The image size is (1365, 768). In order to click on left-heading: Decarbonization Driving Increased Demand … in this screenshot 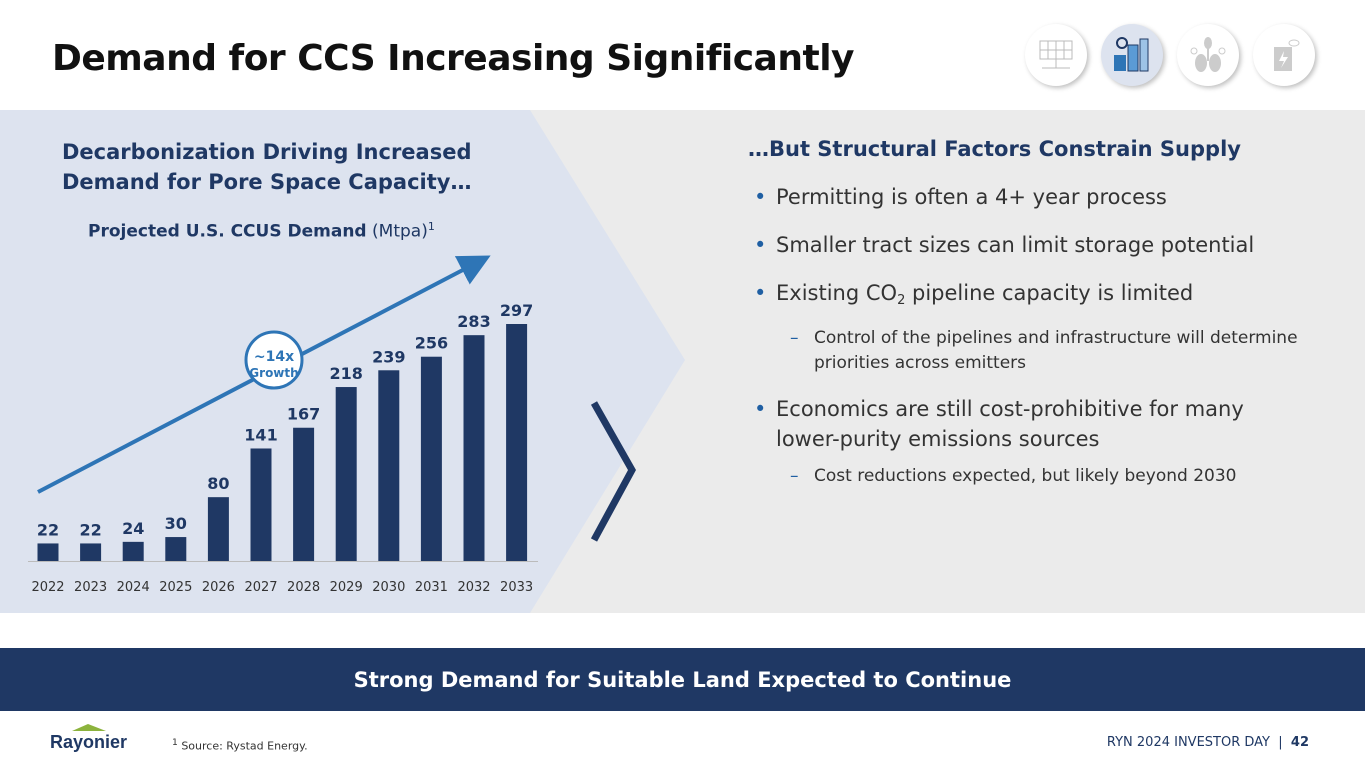, I will do `click(267, 167)`.